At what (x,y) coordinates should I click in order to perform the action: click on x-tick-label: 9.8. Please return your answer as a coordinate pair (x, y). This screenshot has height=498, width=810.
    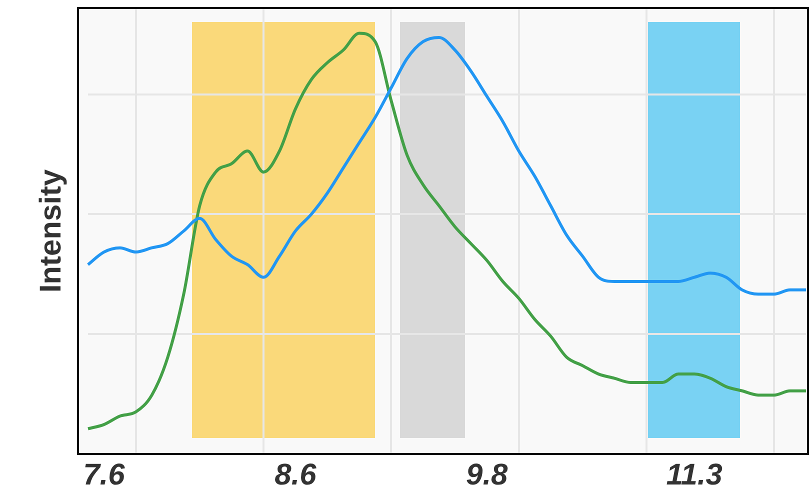
    Looking at the image, I should click on (487, 475).